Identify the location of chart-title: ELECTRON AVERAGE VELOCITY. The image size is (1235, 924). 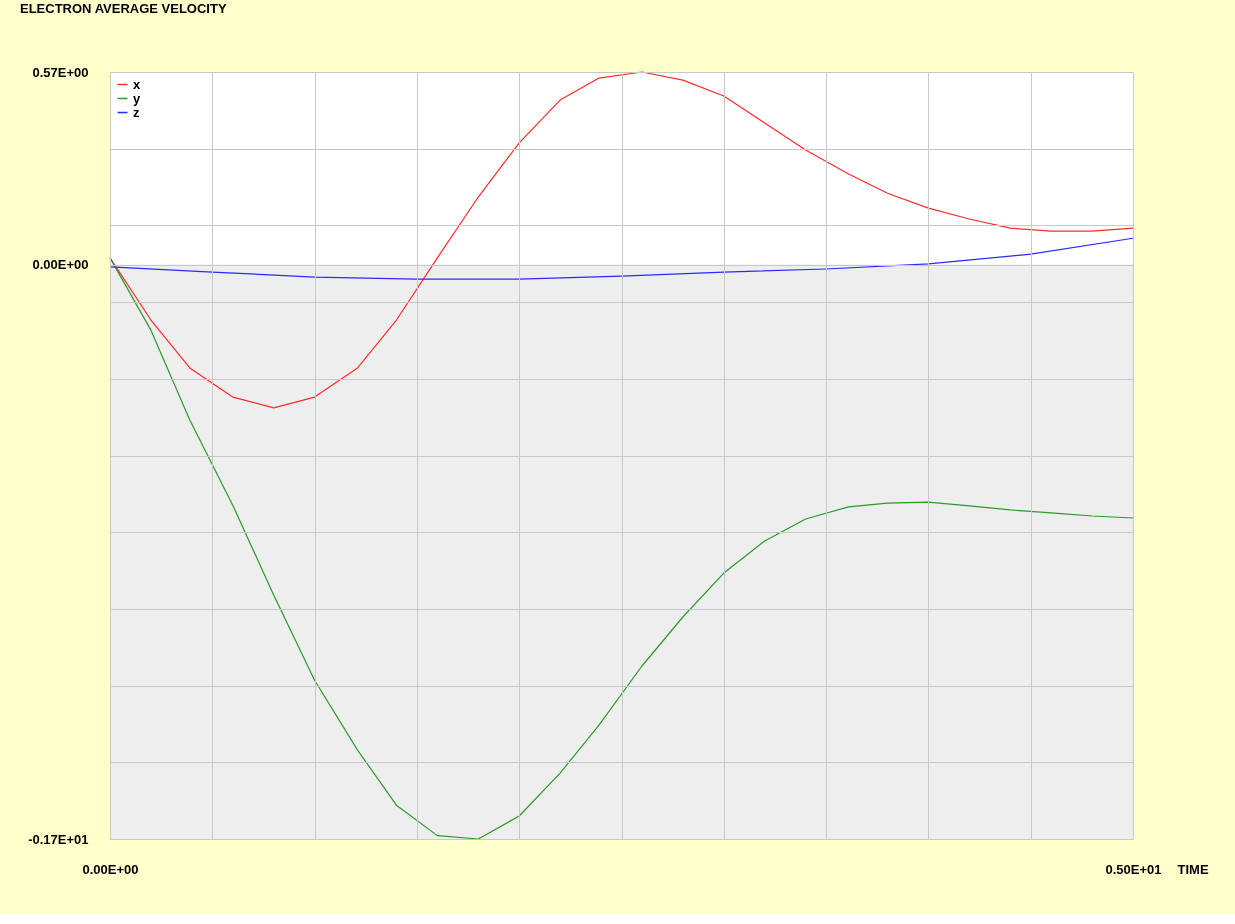
(123, 8).